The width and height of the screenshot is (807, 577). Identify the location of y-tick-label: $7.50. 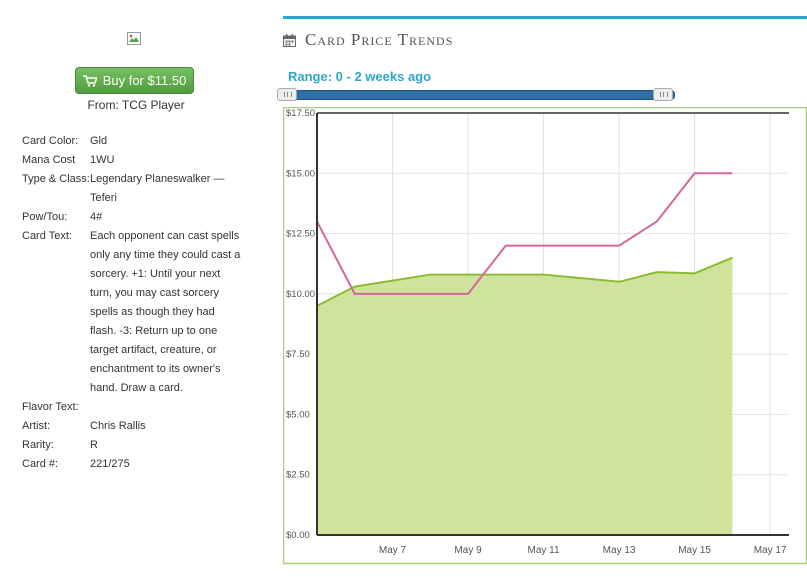
(298, 354).